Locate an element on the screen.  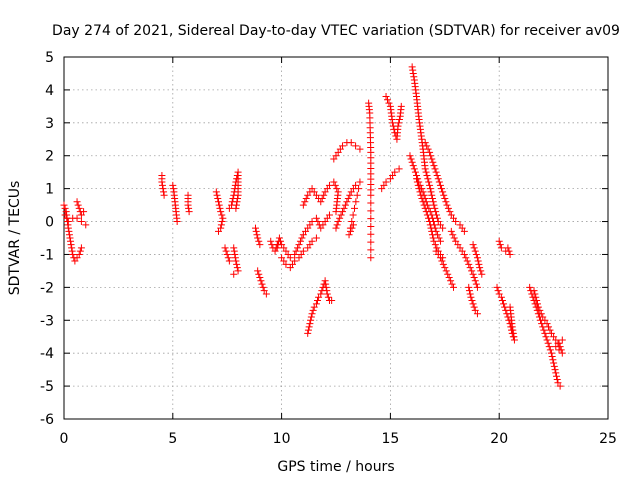
y-tick-label: 1 is located at coordinates (49, 190).